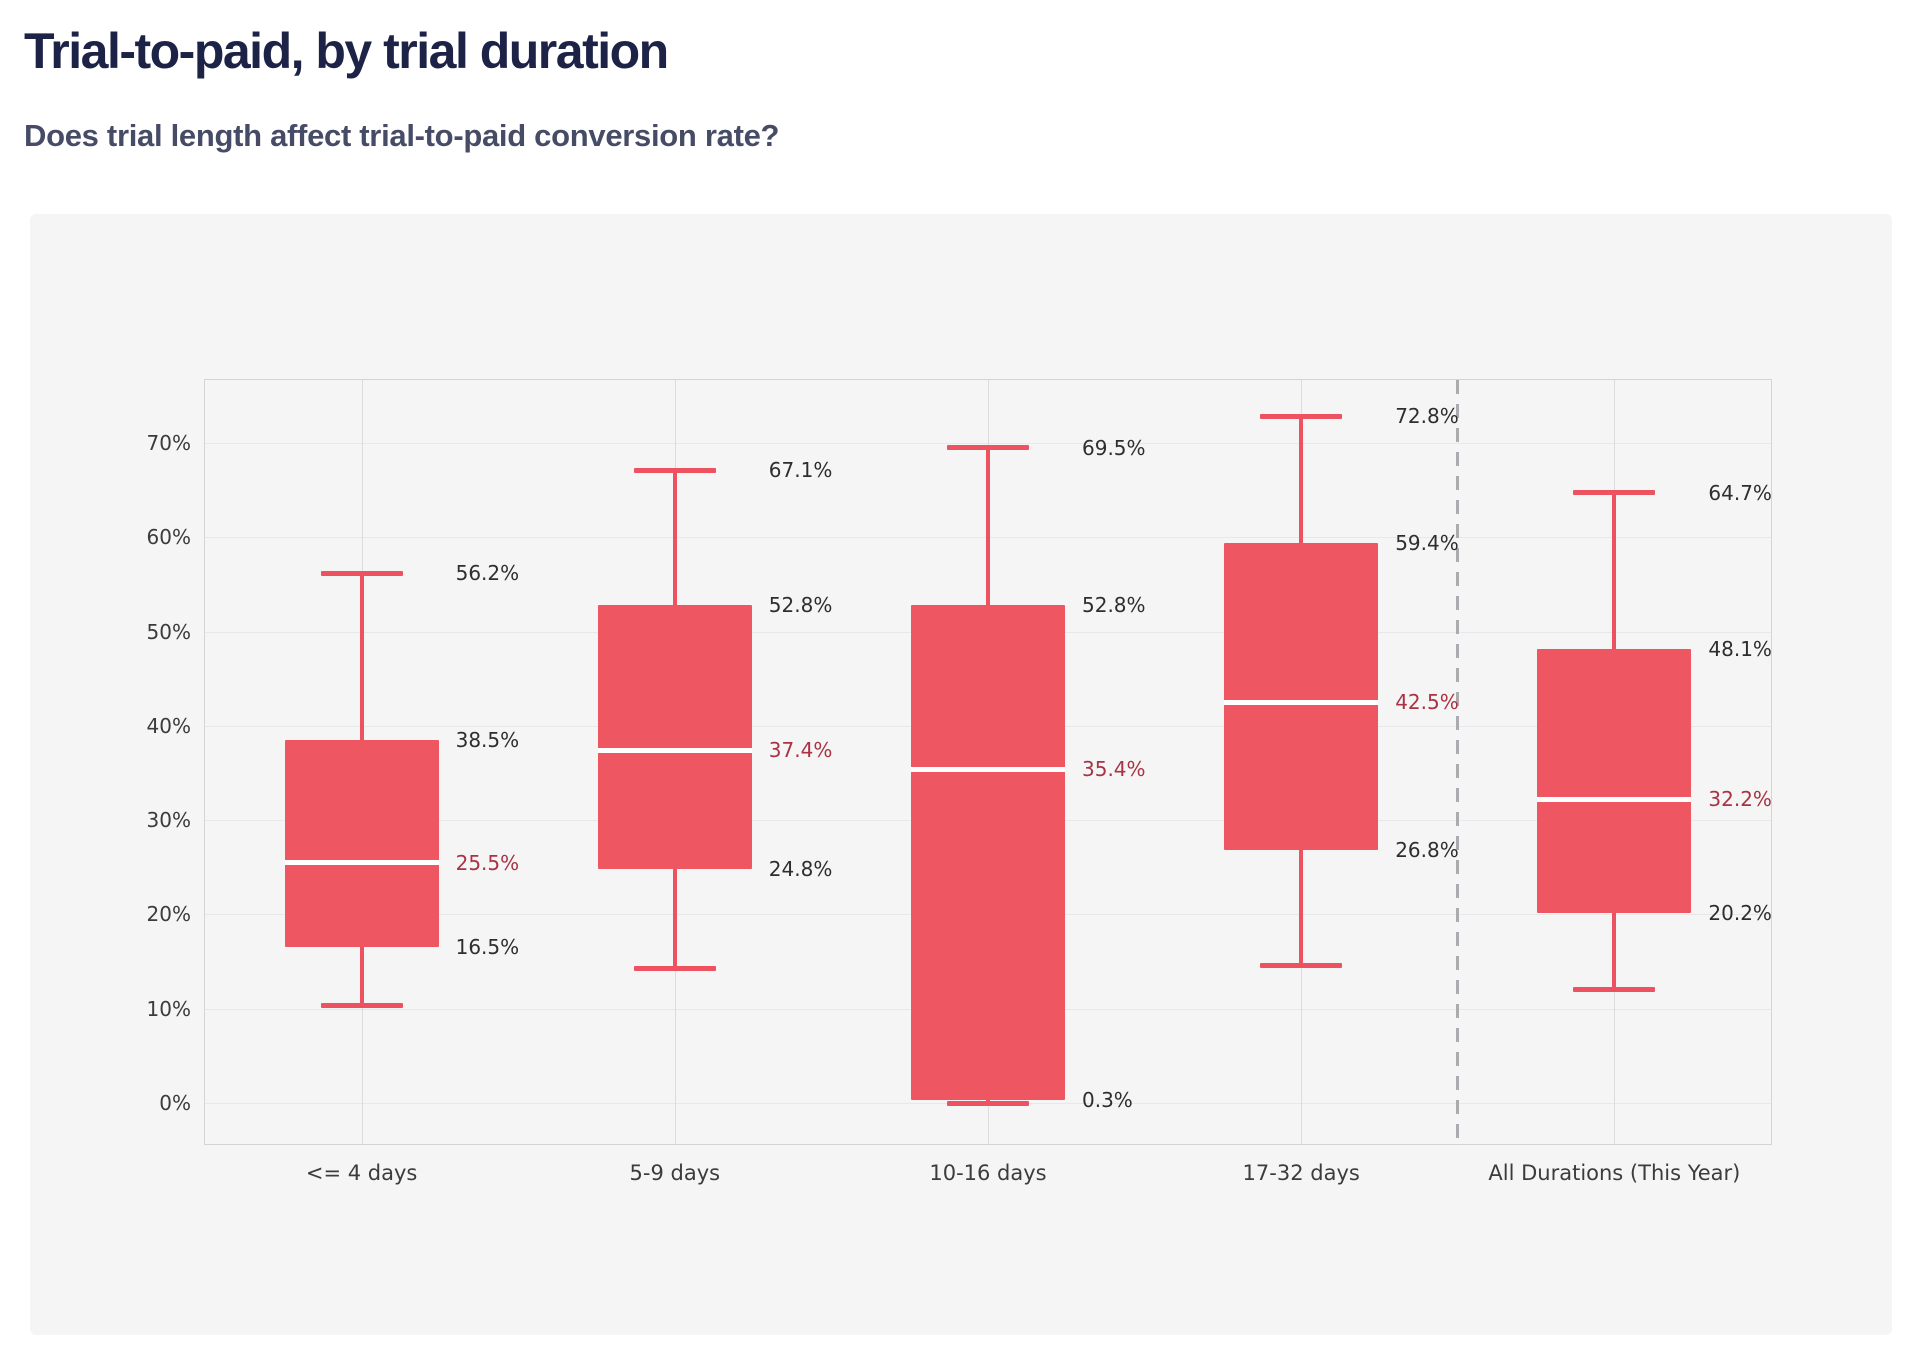  What do you see at coordinates (487, 947) in the screenshot?
I see `value-label-4-days: 16.5%` at bounding box center [487, 947].